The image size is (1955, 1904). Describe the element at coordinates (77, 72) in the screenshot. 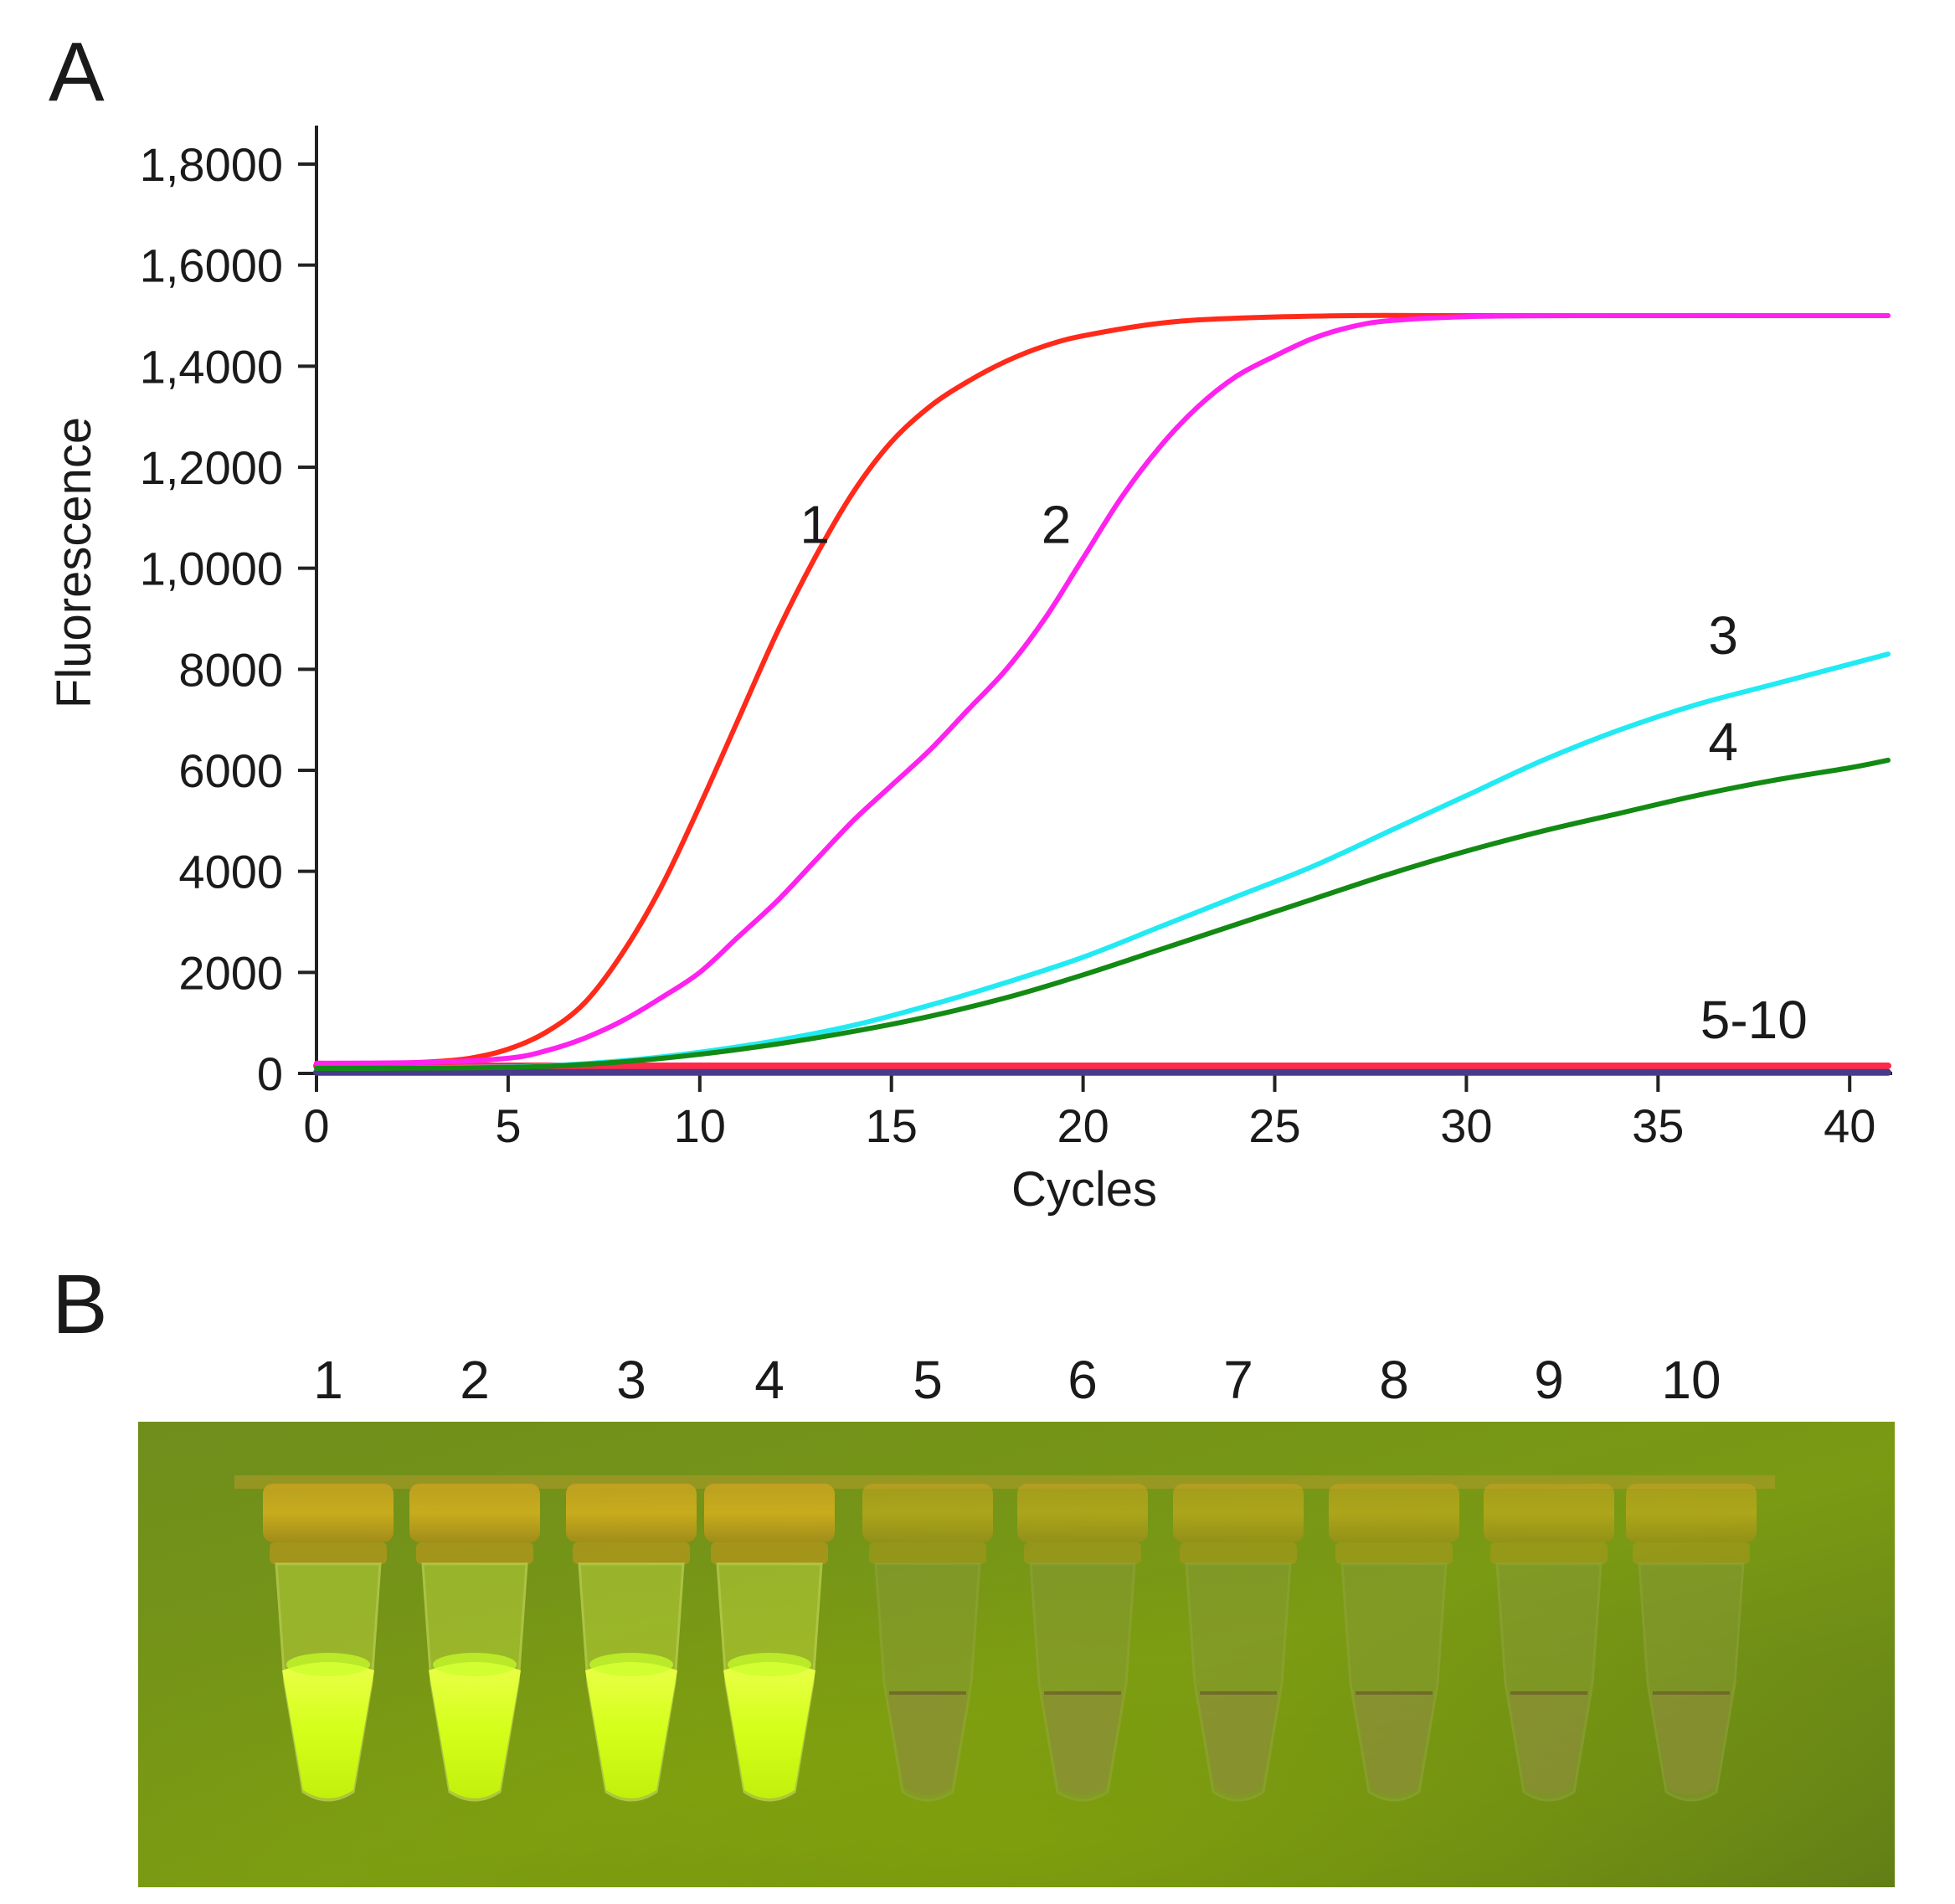

I see `panel-a-label: A` at that location.